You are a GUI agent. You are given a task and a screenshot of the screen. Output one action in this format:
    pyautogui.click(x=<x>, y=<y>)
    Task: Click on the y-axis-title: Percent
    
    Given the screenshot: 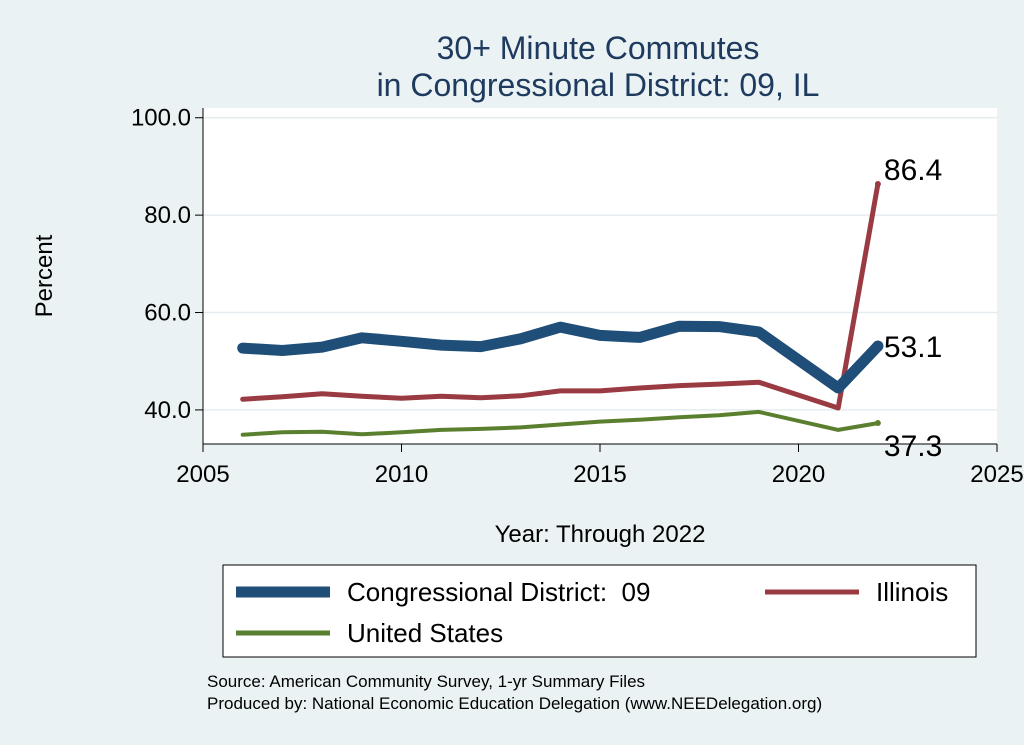 What is the action you would take?
    pyautogui.click(x=44, y=275)
    